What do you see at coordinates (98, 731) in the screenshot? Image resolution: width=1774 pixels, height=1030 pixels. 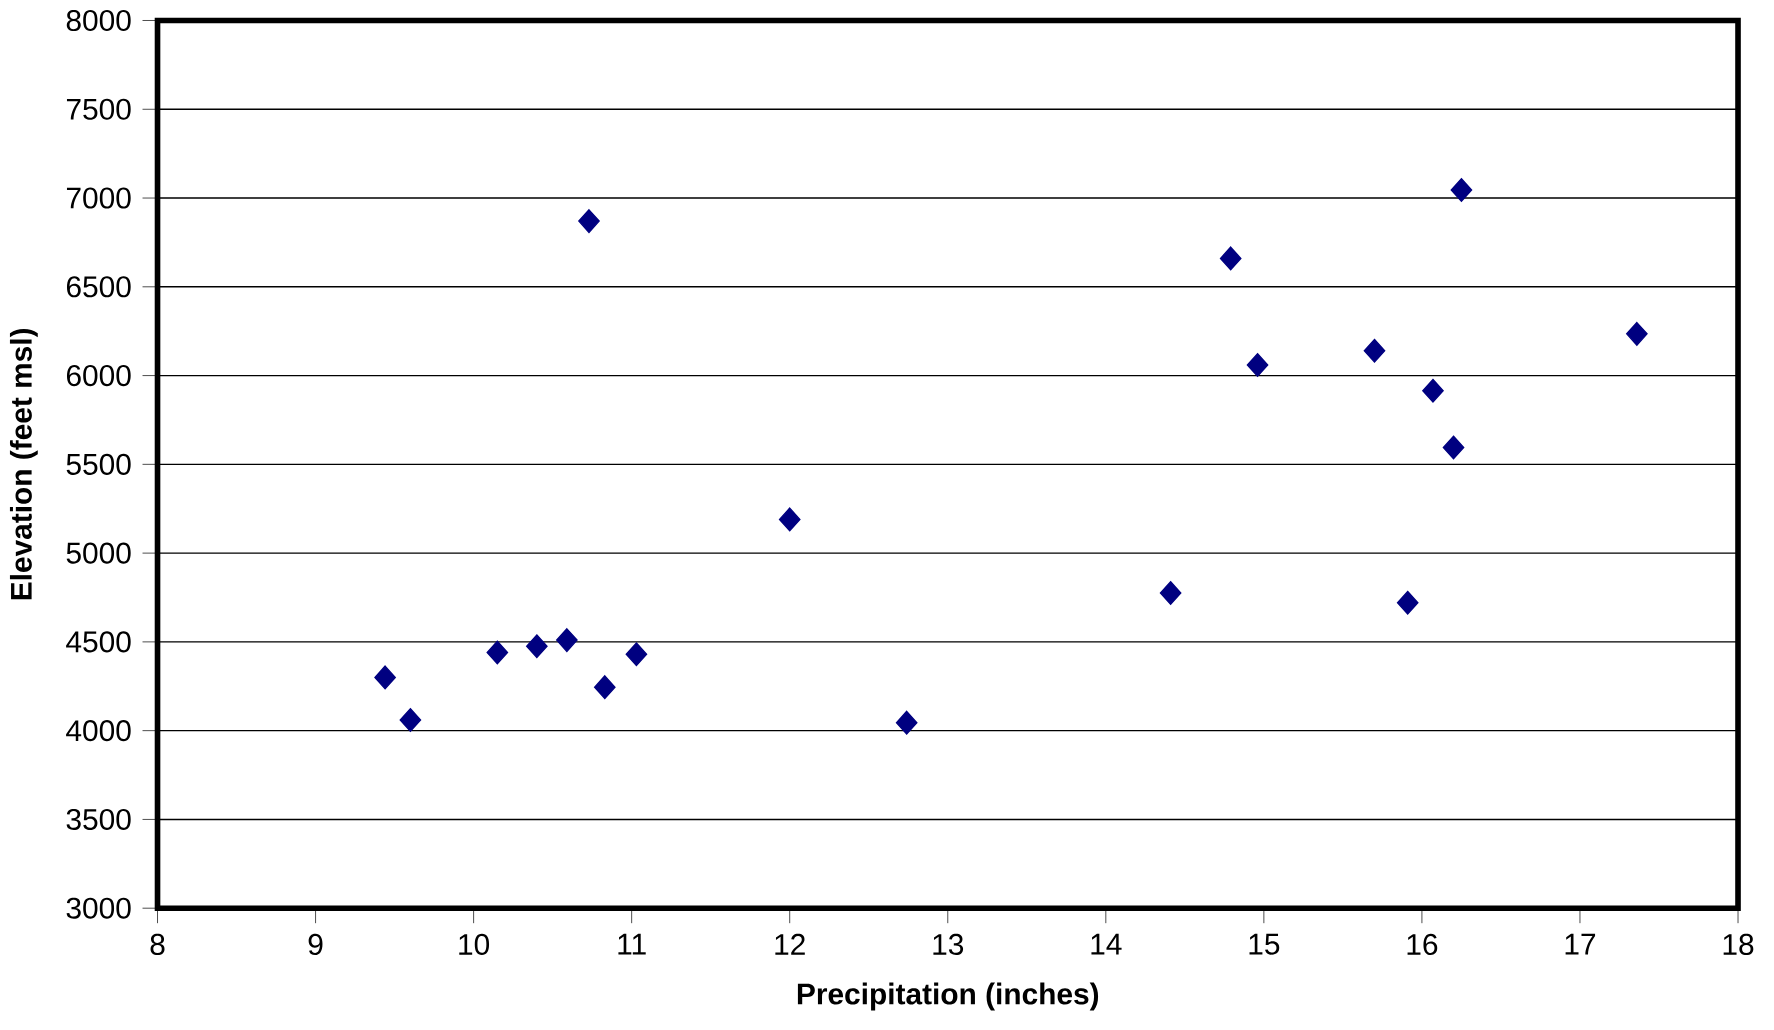 I see `y-tick-label: 4000` at bounding box center [98, 731].